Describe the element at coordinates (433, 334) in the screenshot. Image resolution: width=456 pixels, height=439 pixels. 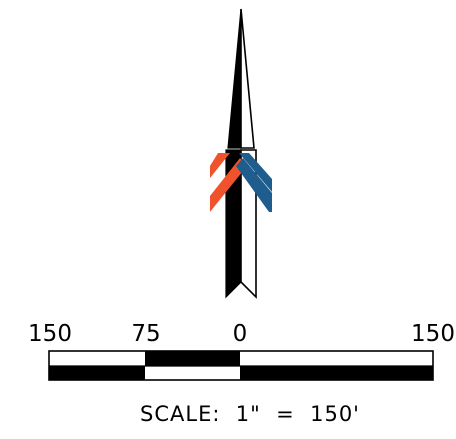
I see `tick-label-150-right: 150` at that location.